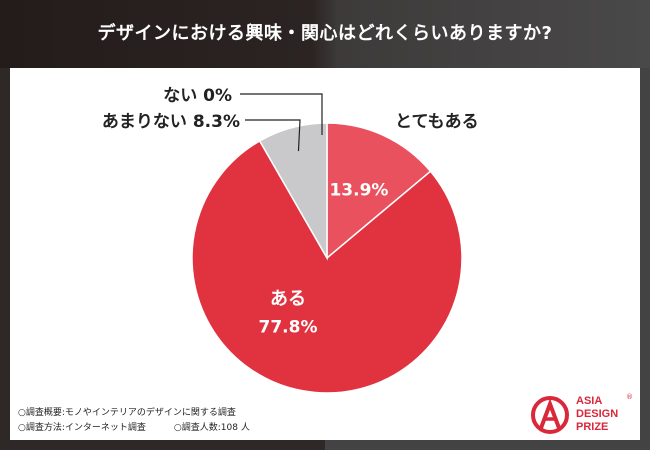 The image size is (650, 450). I want to click on survey-summary-note: ○調査概要:モノやインテリアのデザインに関する調査, so click(127, 413).